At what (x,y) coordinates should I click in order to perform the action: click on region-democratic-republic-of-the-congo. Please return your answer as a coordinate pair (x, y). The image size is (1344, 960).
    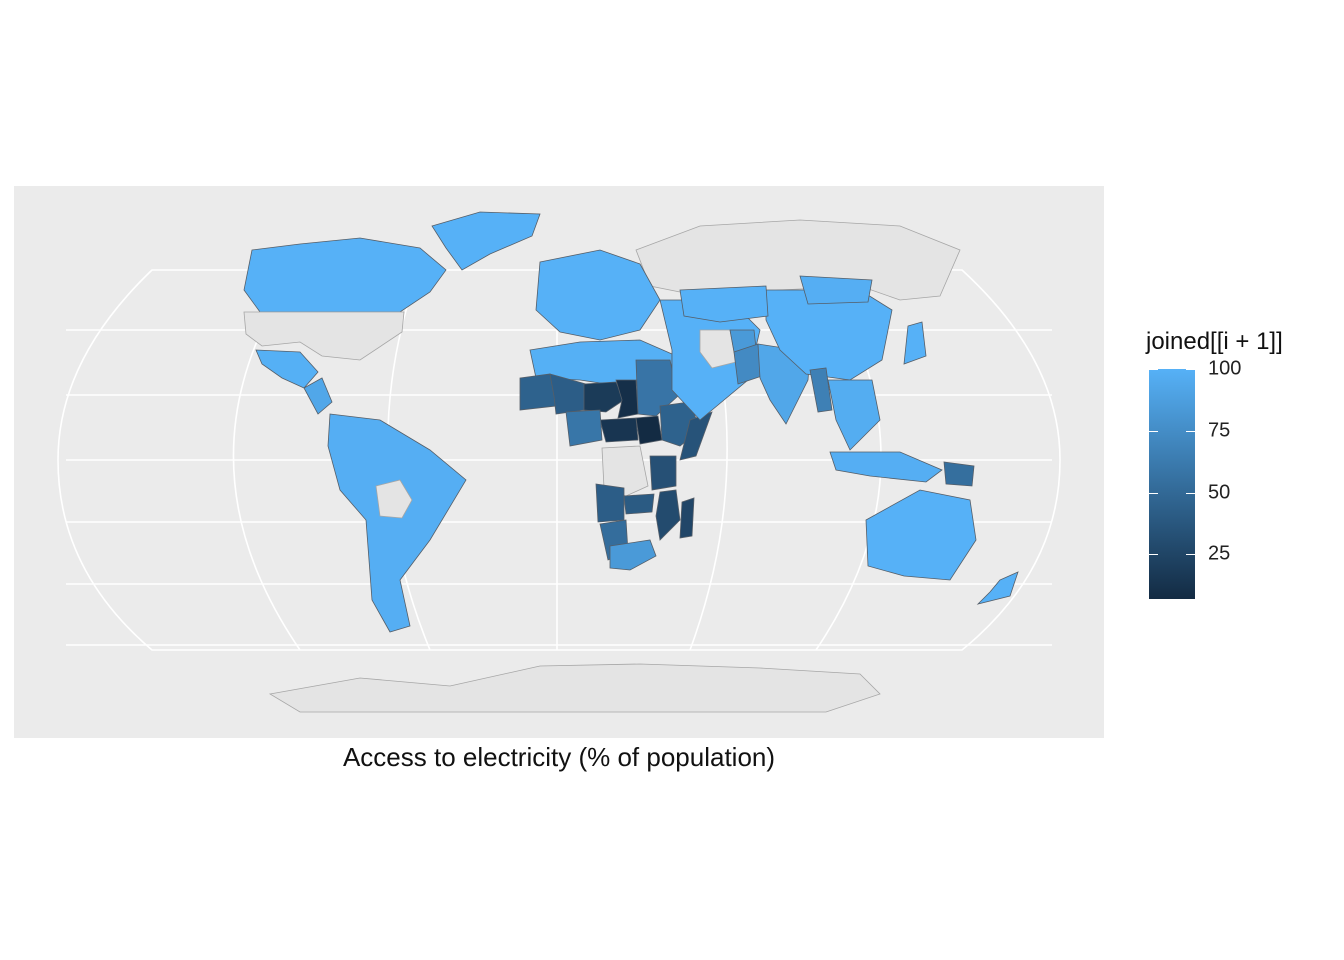
    Looking at the image, I should click on (625, 471).